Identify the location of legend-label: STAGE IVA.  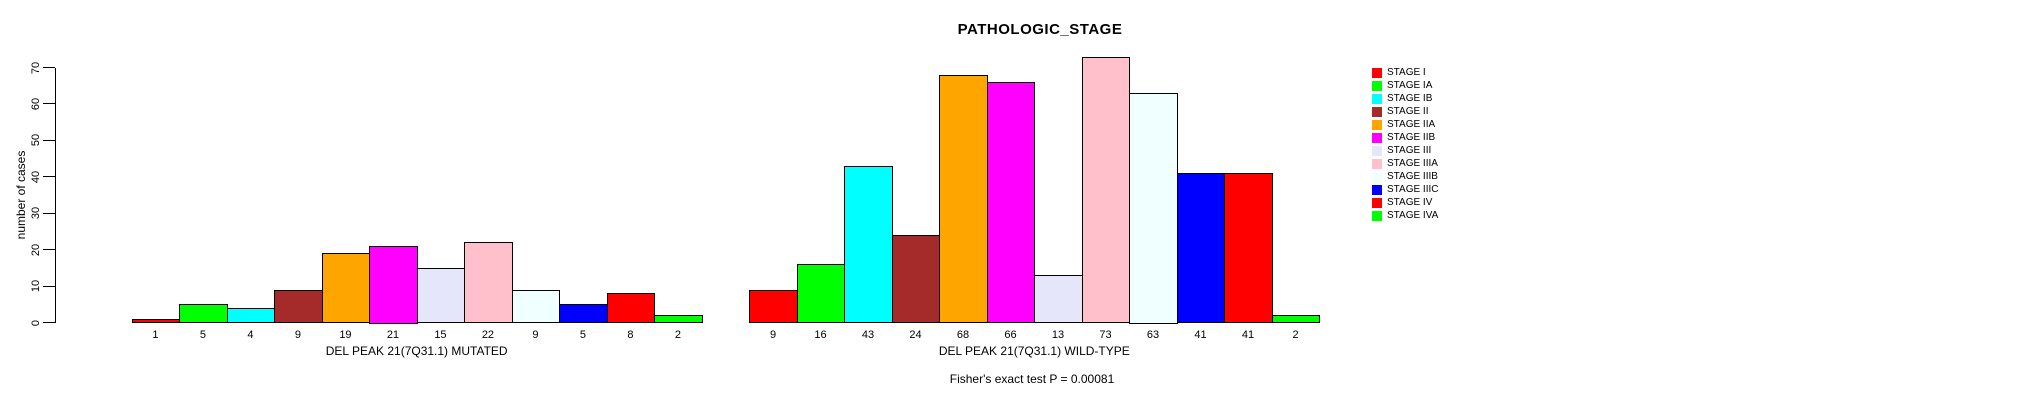
(1413, 215).